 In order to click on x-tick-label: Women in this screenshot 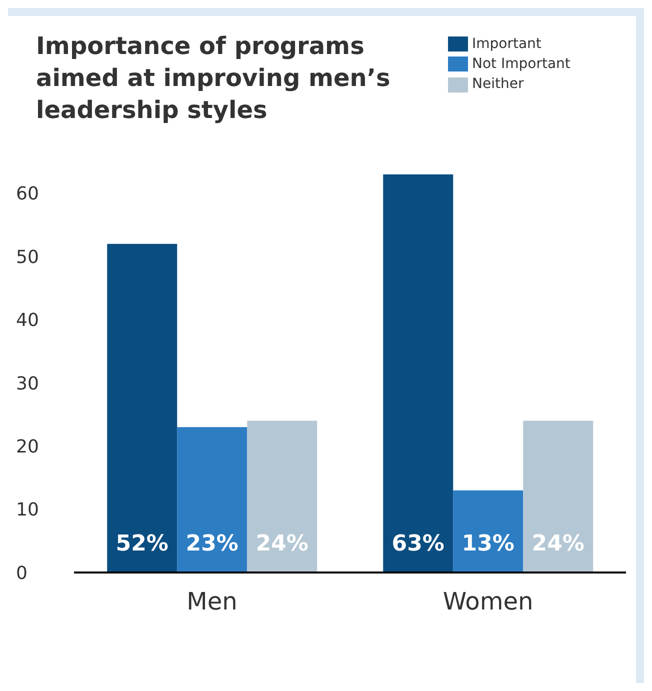, I will do `click(488, 602)`.